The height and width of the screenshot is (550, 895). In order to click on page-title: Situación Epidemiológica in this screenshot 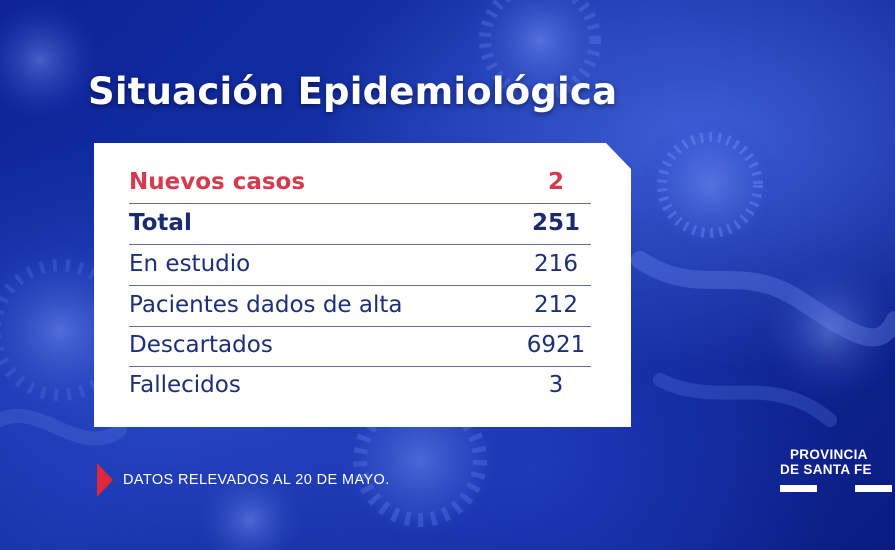, I will do `click(353, 91)`.